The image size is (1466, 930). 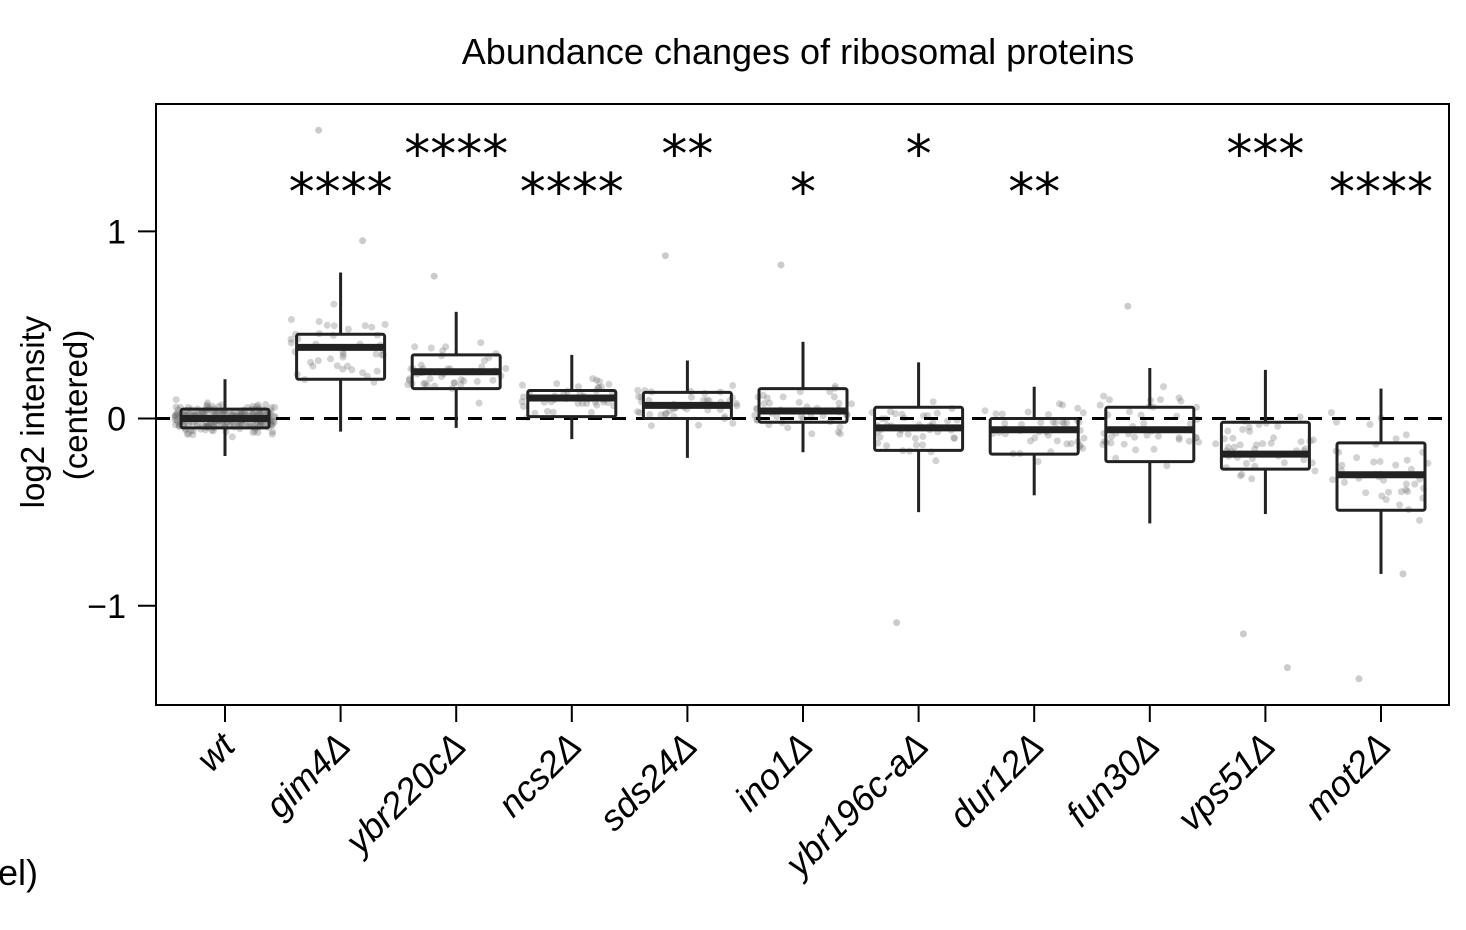 What do you see at coordinates (32, 411) in the screenshot?
I see `y-axis-label-line1: log2 intensity` at bounding box center [32, 411].